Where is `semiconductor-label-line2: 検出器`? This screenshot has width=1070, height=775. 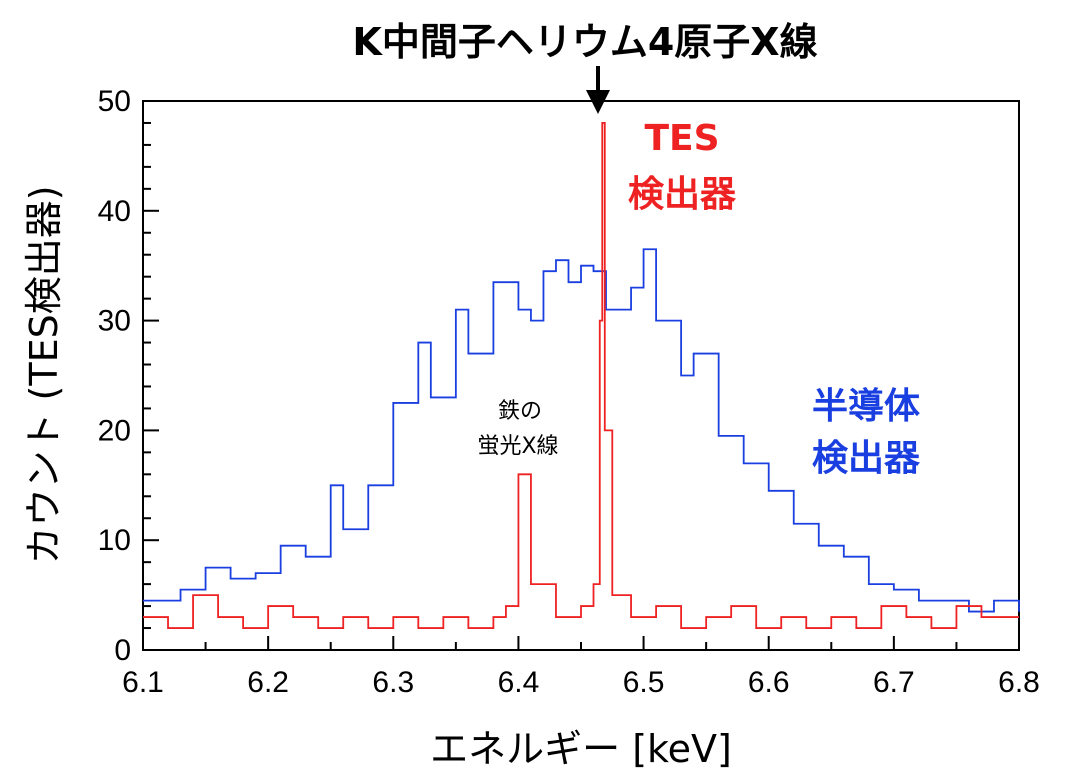 semiconductor-label-line2: 検出器 is located at coordinates (866, 458).